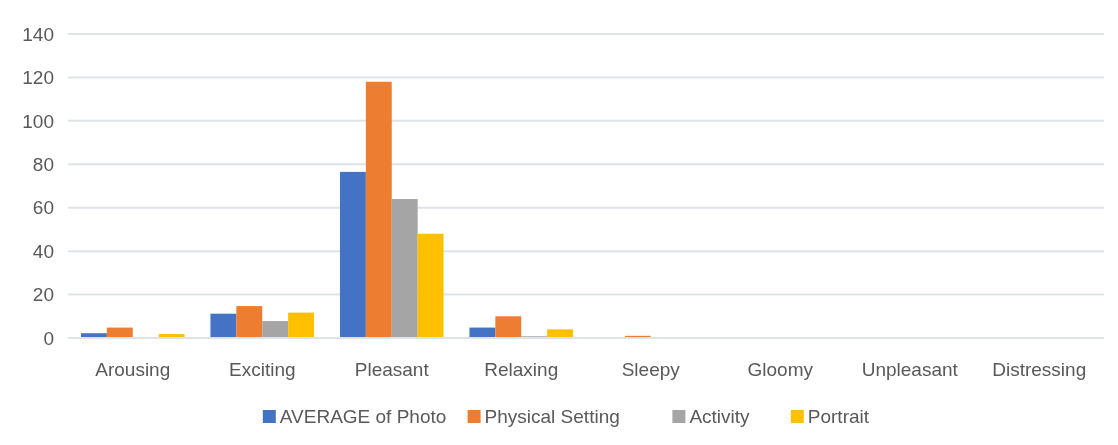 The image size is (1118, 445). What do you see at coordinates (43, 295) in the screenshot?
I see `y-tick-label: 20` at bounding box center [43, 295].